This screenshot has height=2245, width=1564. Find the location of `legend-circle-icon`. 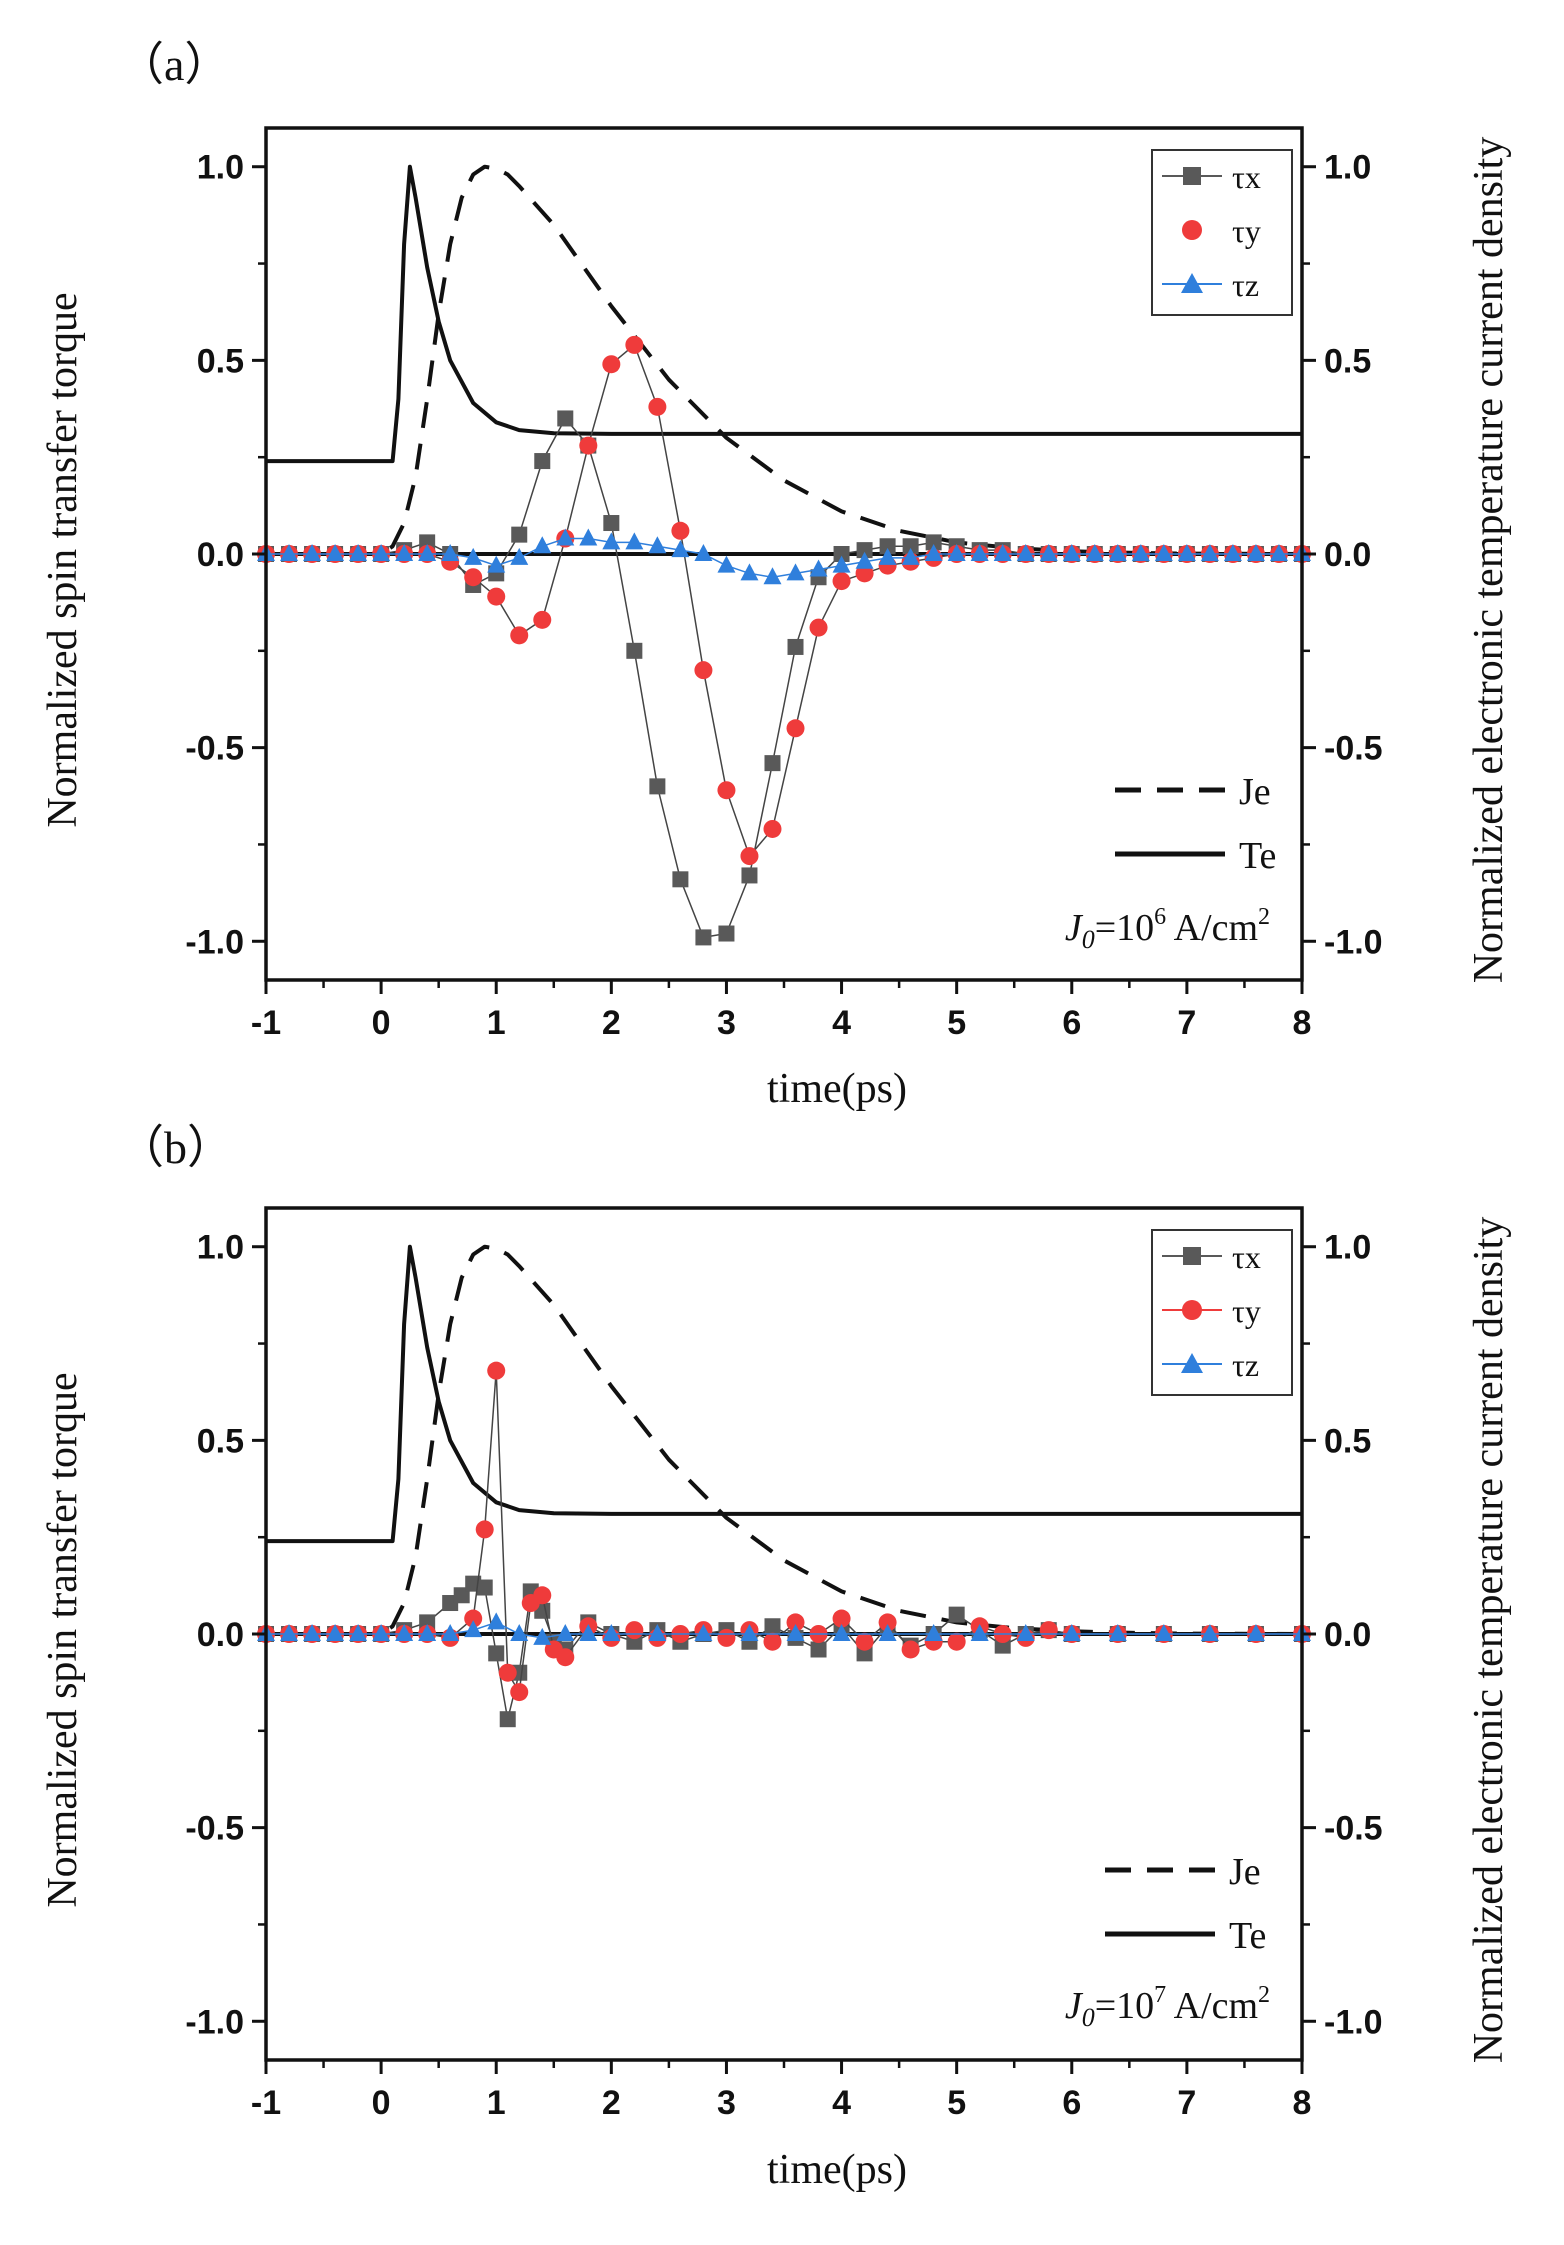

legend-circle-icon is located at coordinates (1192, 1310).